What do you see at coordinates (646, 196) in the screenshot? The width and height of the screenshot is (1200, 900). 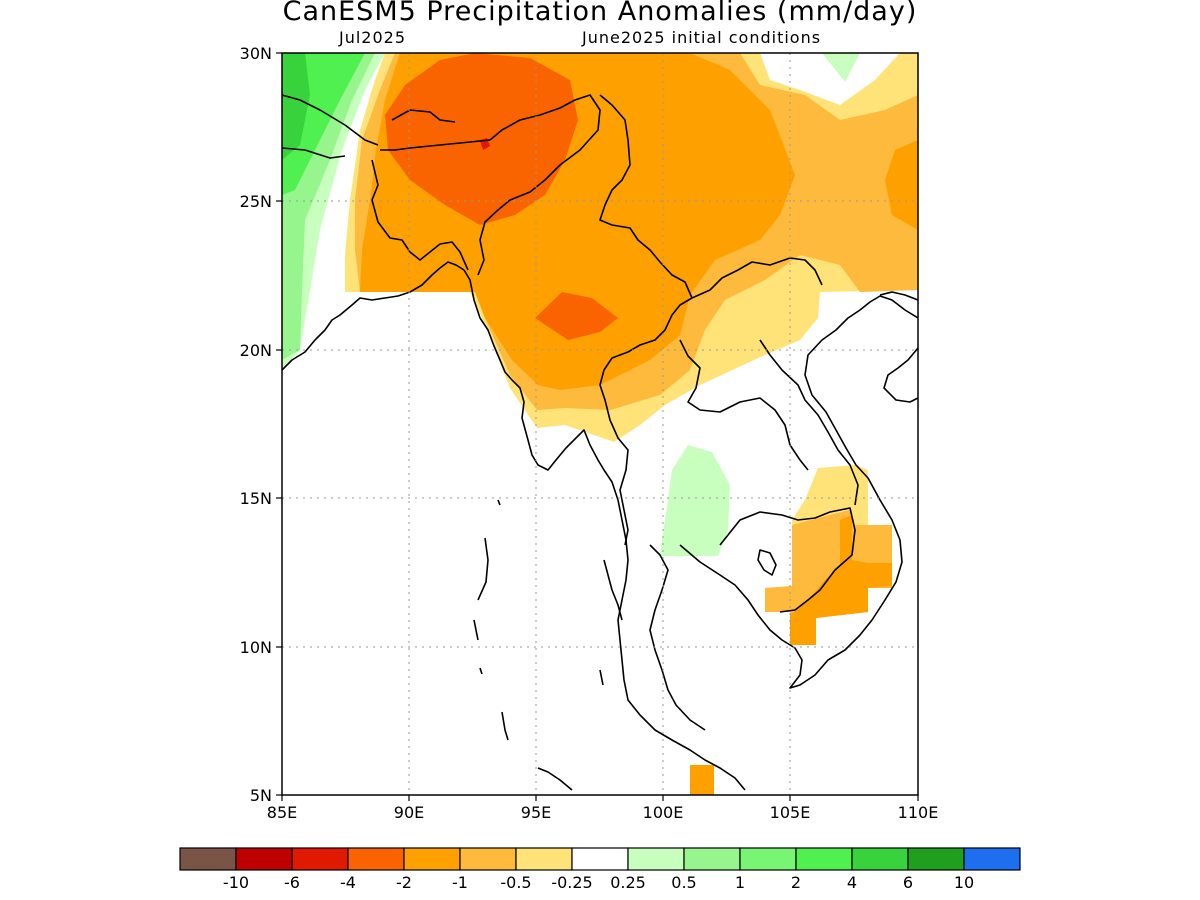 I see `border-myanmar-china` at bounding box center [646, 196].